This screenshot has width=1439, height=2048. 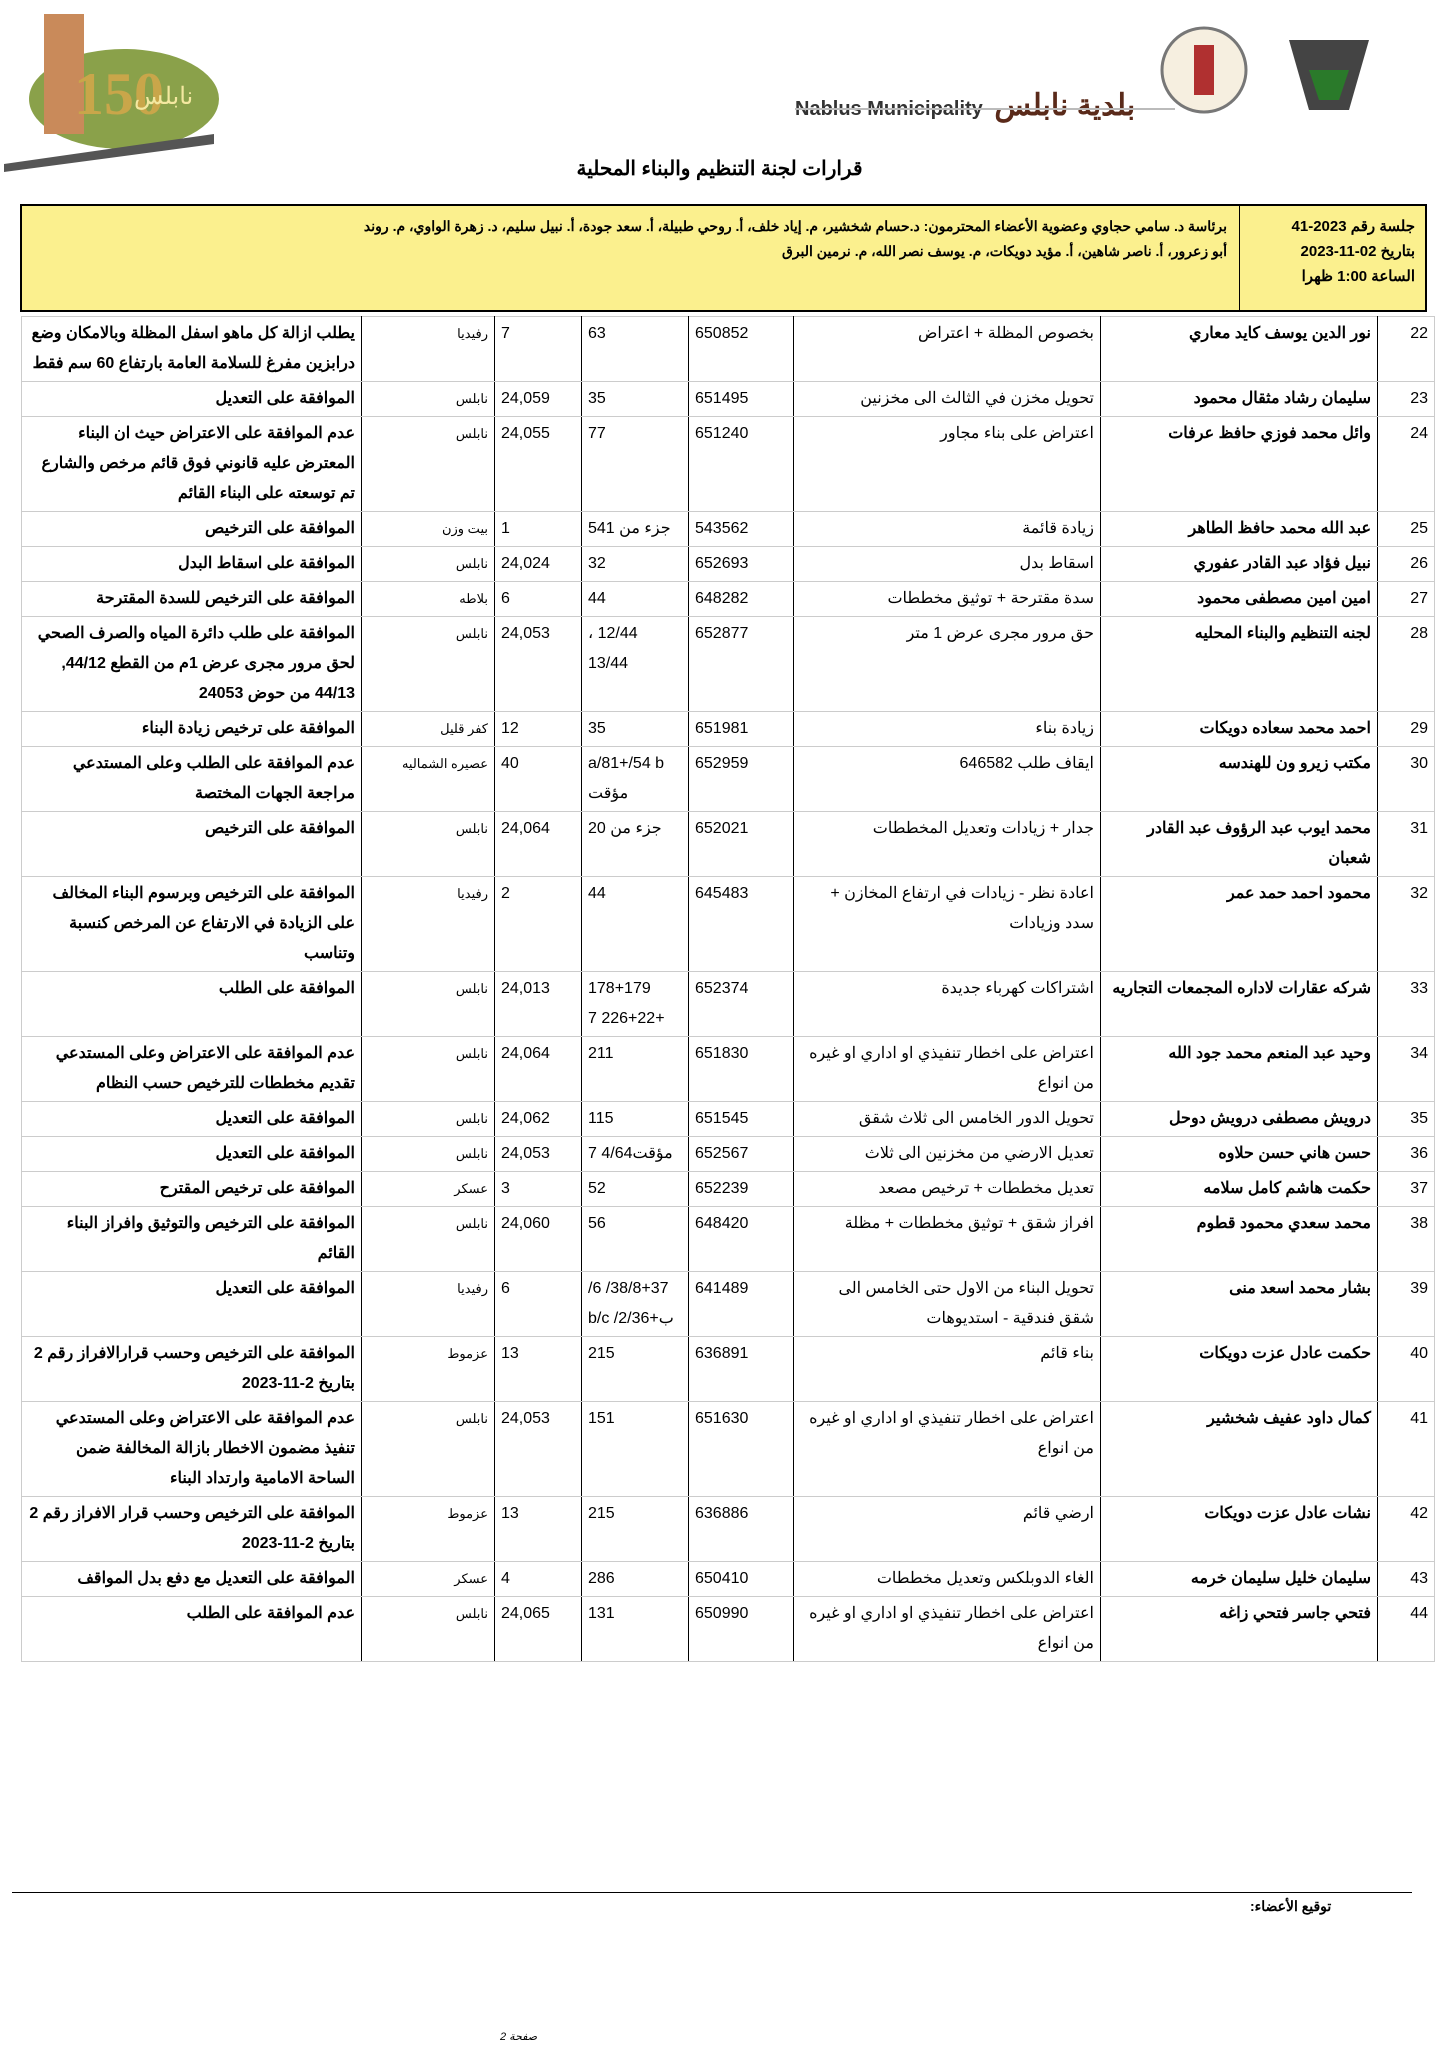 I want to click on row-number: 31, so click(x=1406, y=844).